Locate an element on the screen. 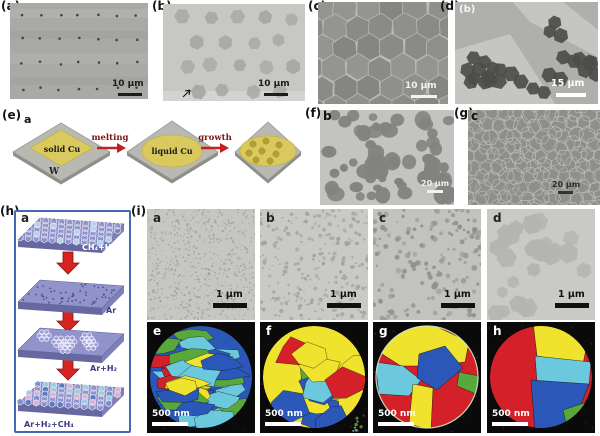 This screenshot has width=600, height=436. sem-b-label: b is located at coordinates (270, 218).